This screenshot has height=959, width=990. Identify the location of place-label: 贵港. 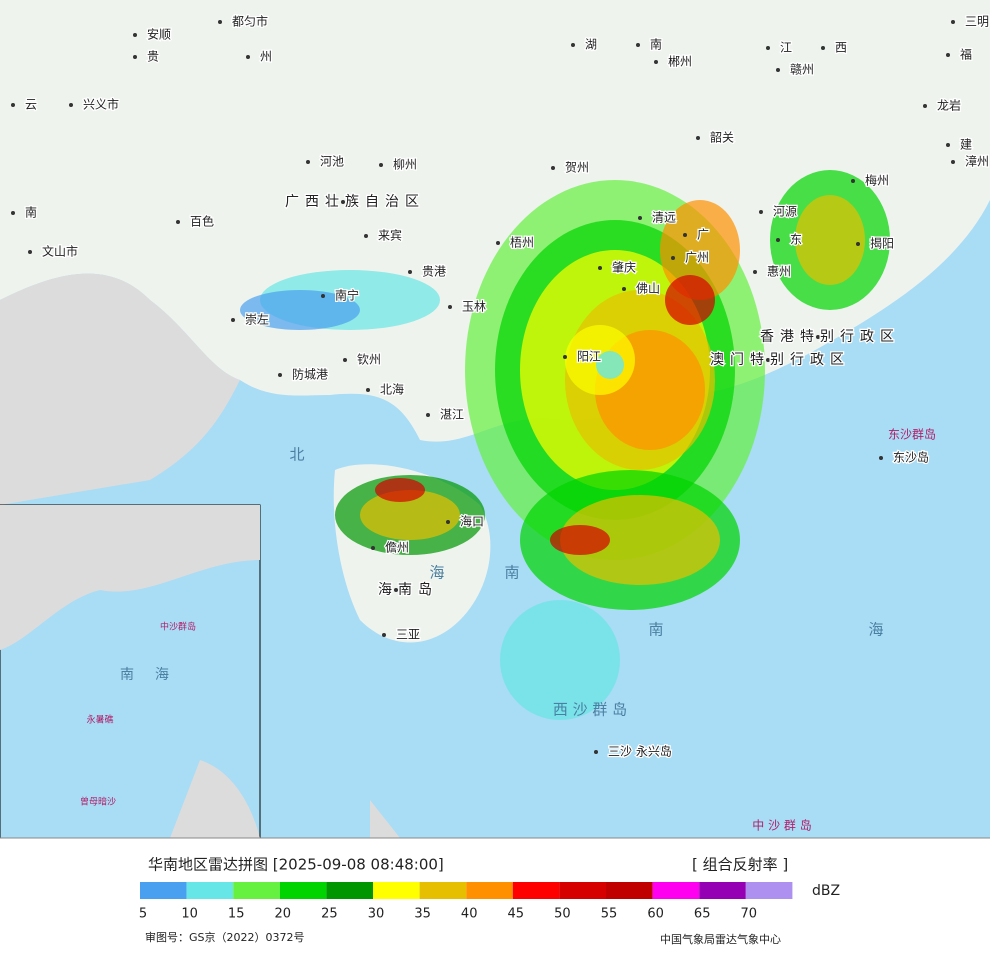
(434, 272).